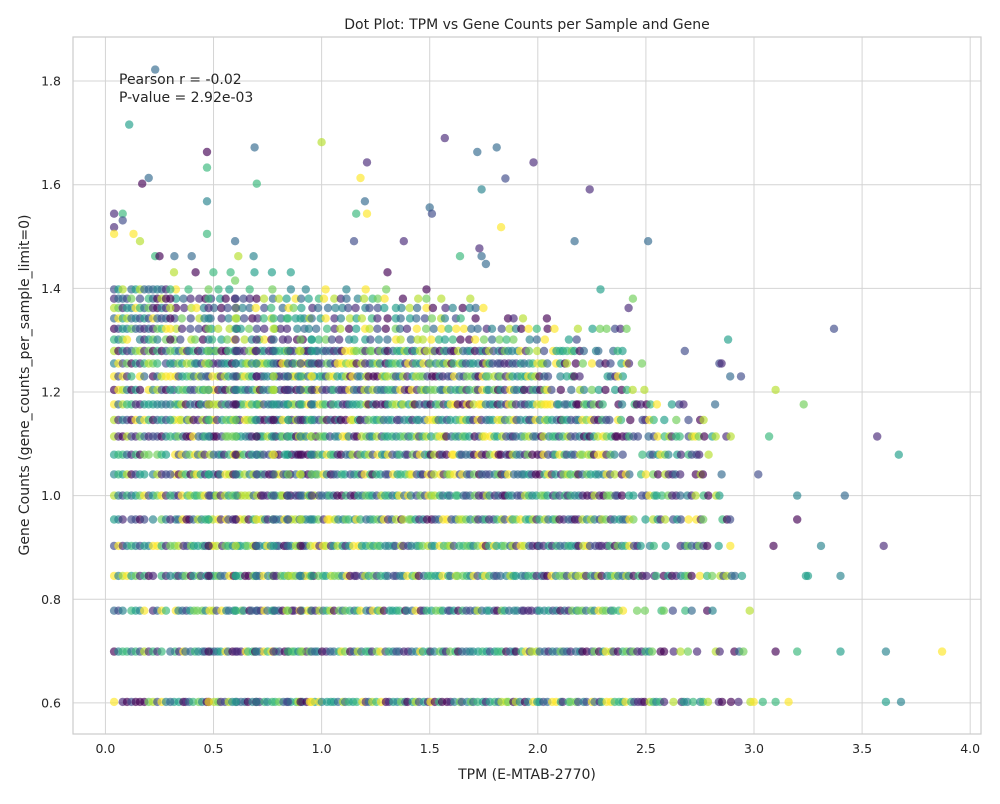  Describe the element at coordinates (970, 748) in the screenshot. I see `x-tick-label: 4.0` at that location.